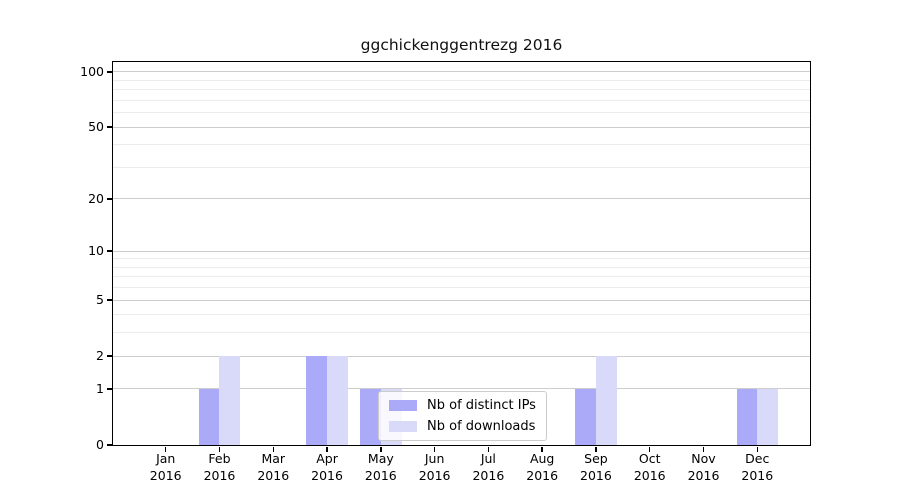 This screenshot has width=900, height=500. I want to click on bar-downloads-apr, so click(337, 400).